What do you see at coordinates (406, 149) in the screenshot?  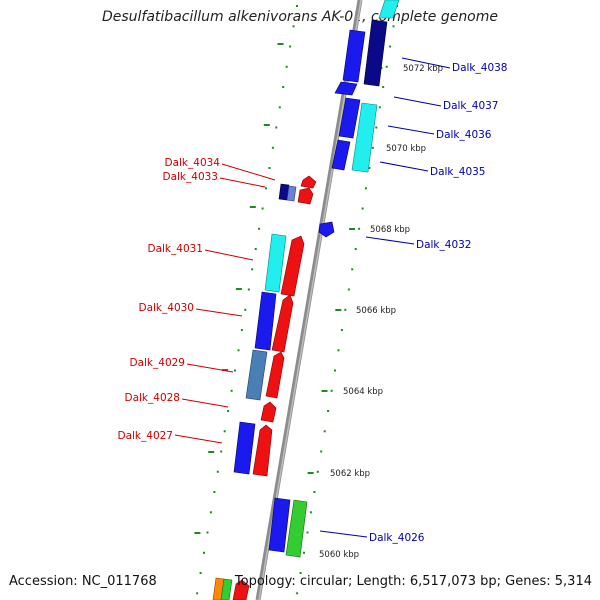 I see `tick-label-5070: 5070 kbp` at bounding box center [406, 149].